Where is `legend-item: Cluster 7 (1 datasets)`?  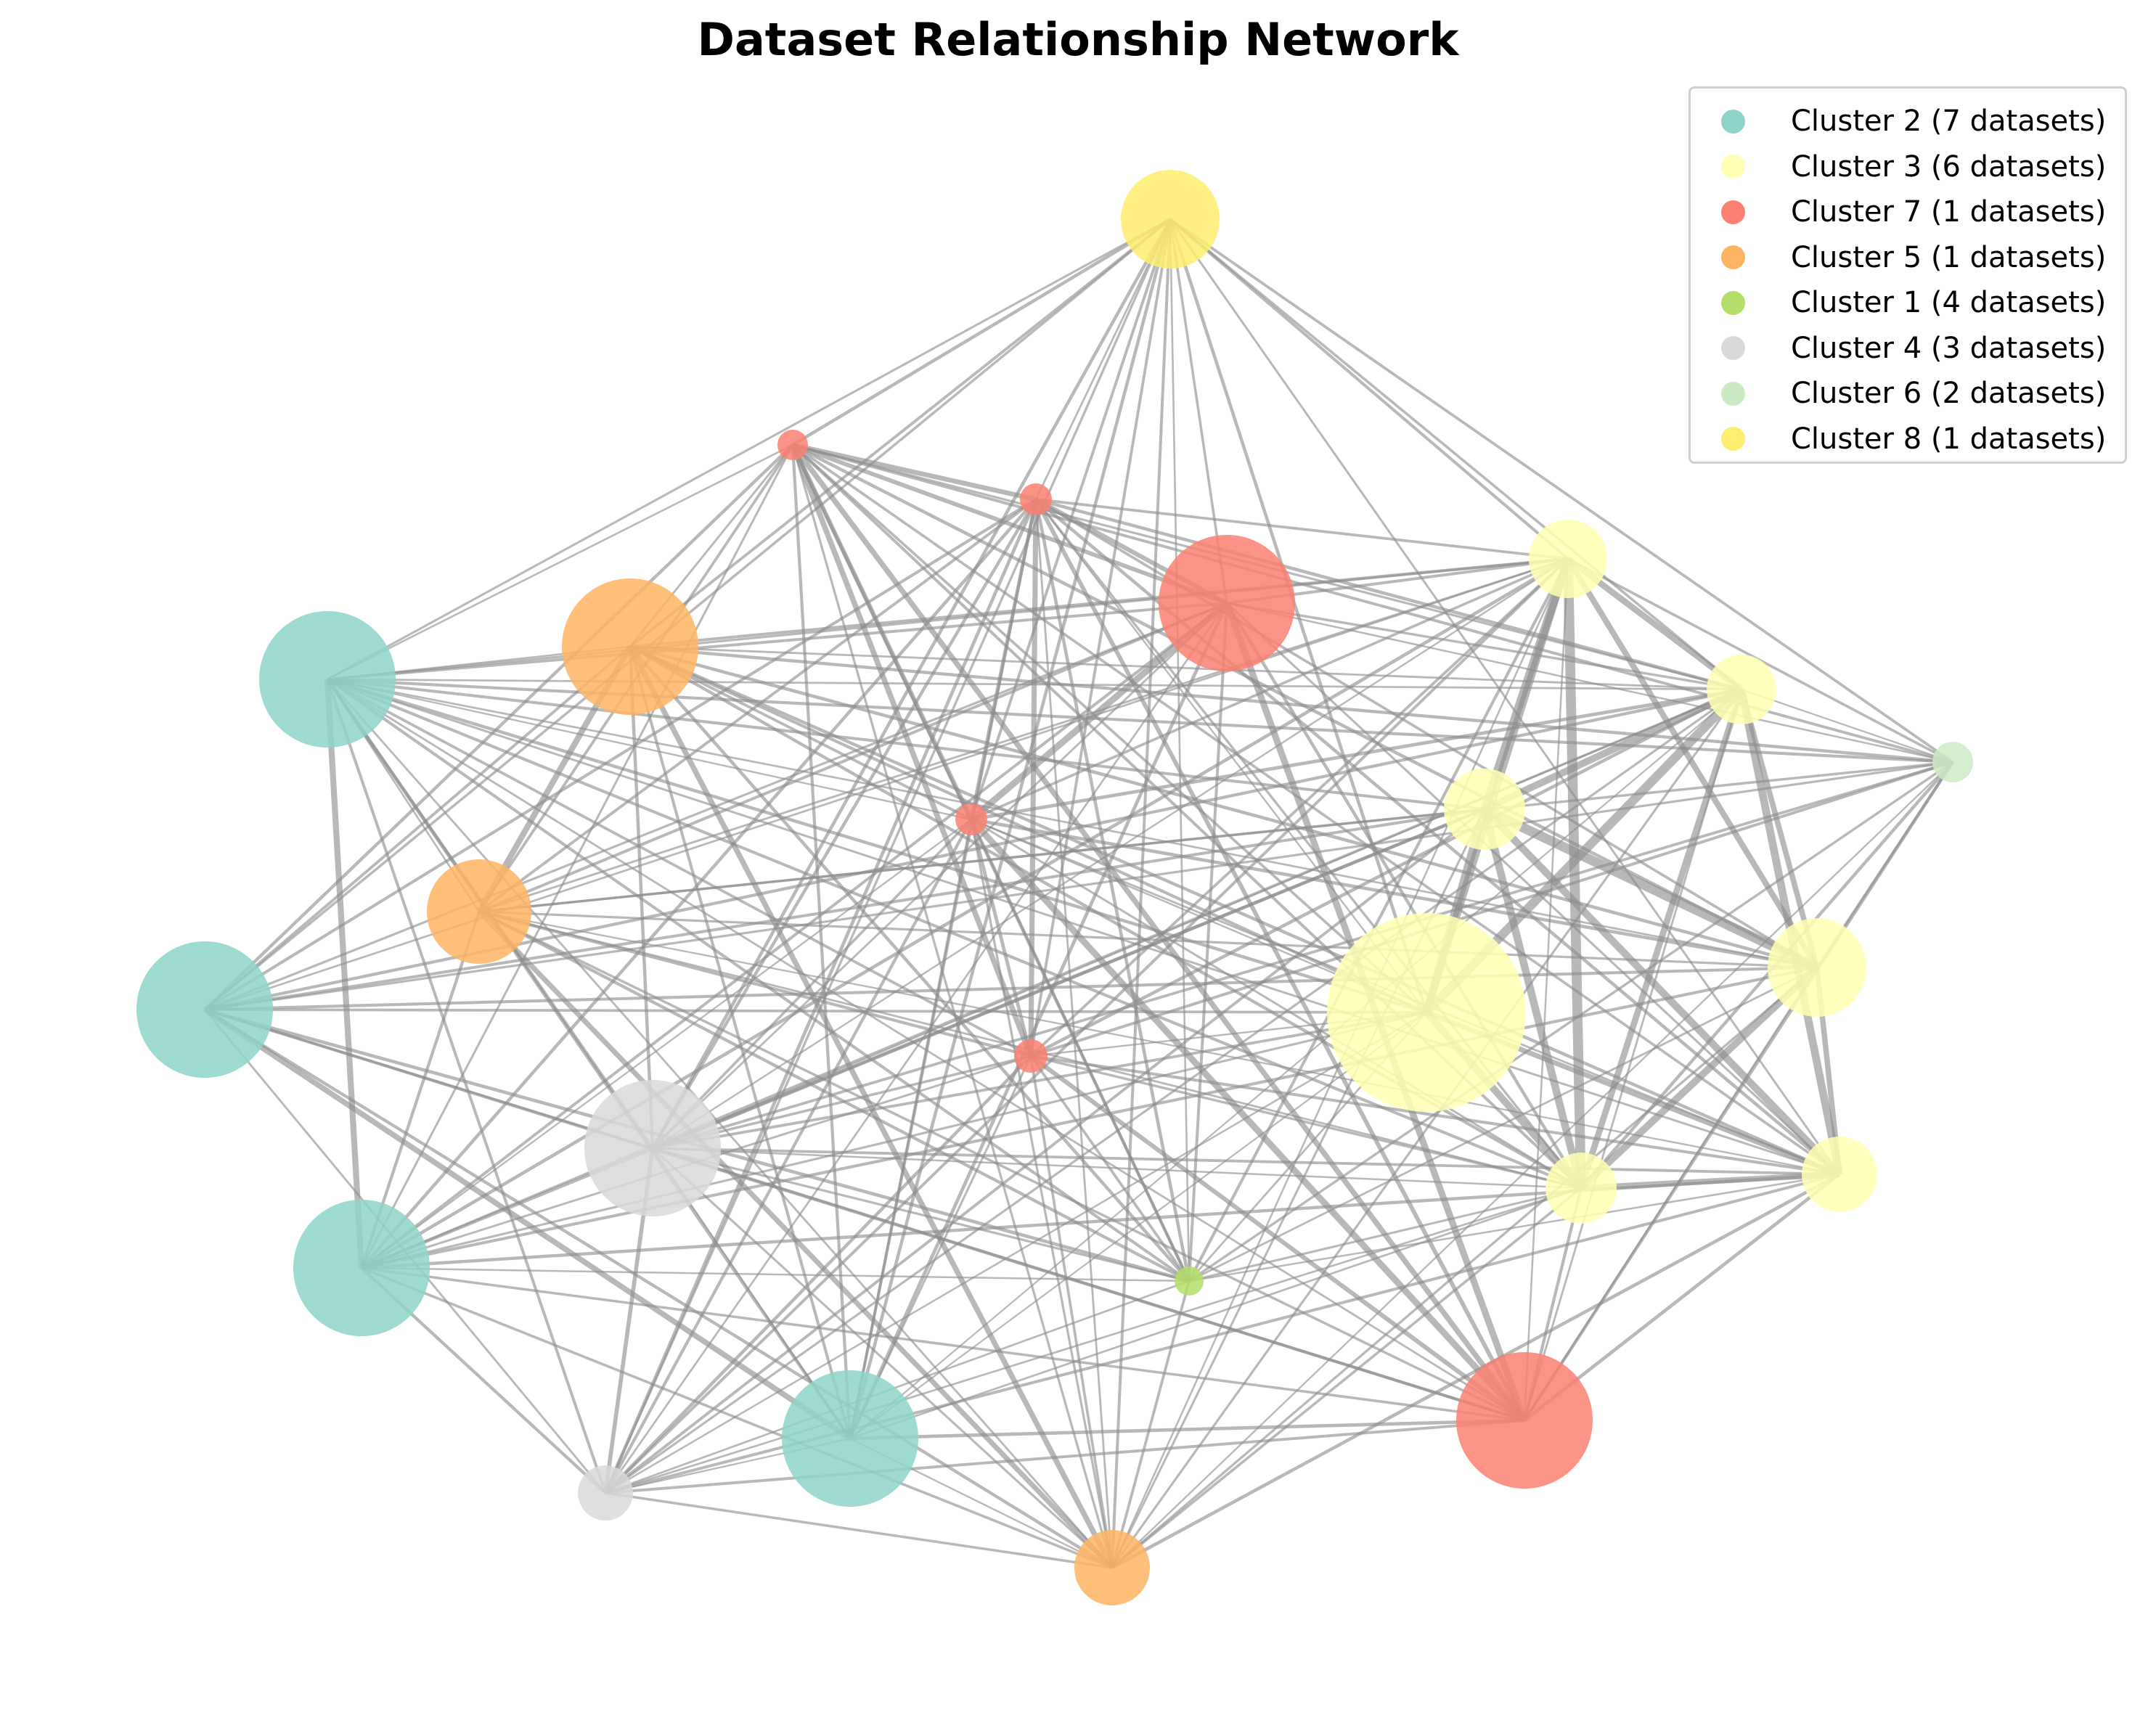 legend-item: Cluster 7 (1 datasets) is located at coordinates (1908, 212).